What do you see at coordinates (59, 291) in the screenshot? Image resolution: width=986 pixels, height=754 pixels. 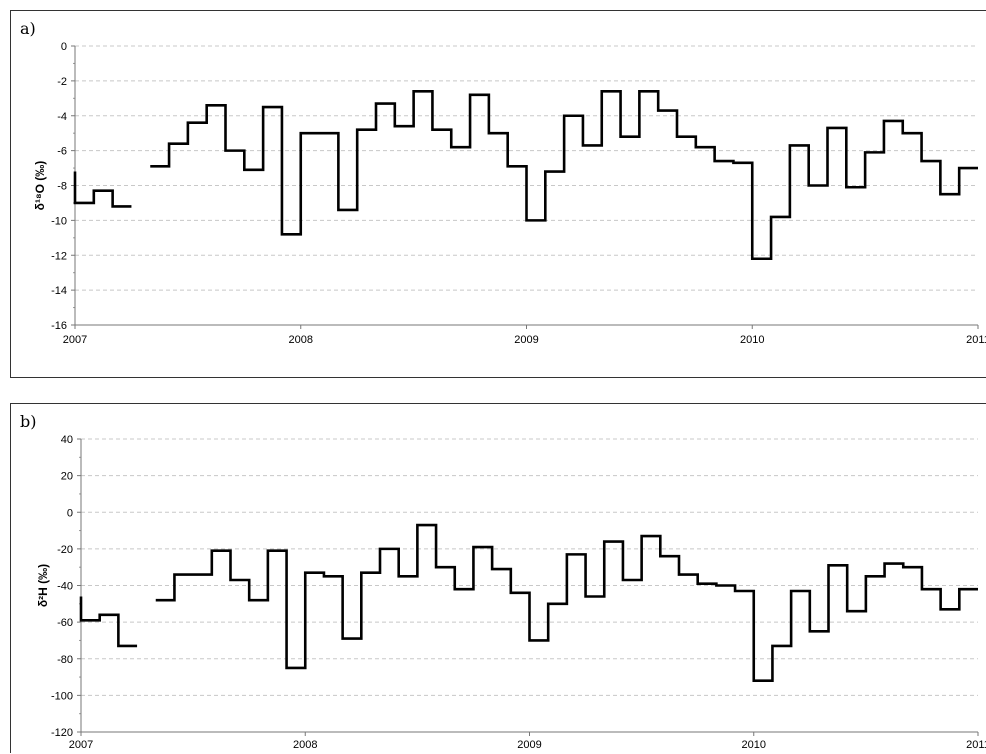 I see `y-tick-label: -14` at bounding box center [59, 291].